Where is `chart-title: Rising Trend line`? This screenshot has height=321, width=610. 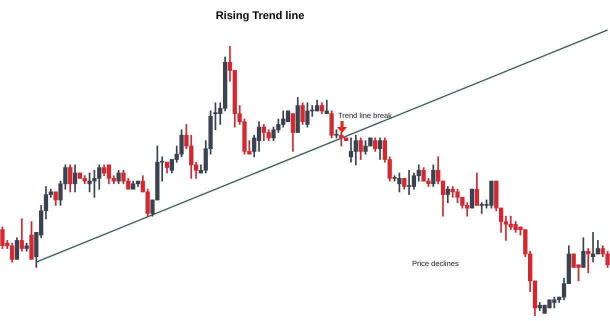 chart-title: Rising Trend line is located at coordinates (260, 16).